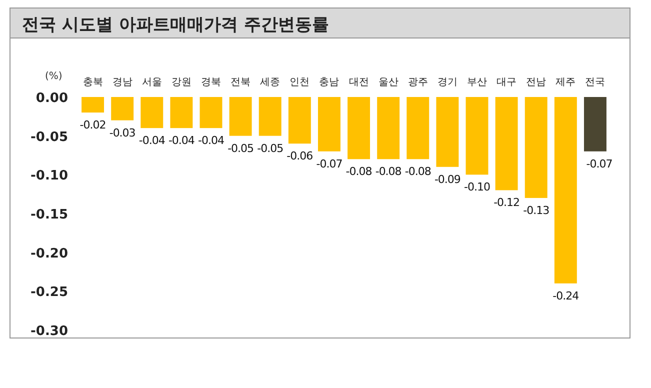 The image size is (651, 388). Describe the element at coordinates (49, 215) in the screenshot. I see `y-tick-label: -0.15` at that location.